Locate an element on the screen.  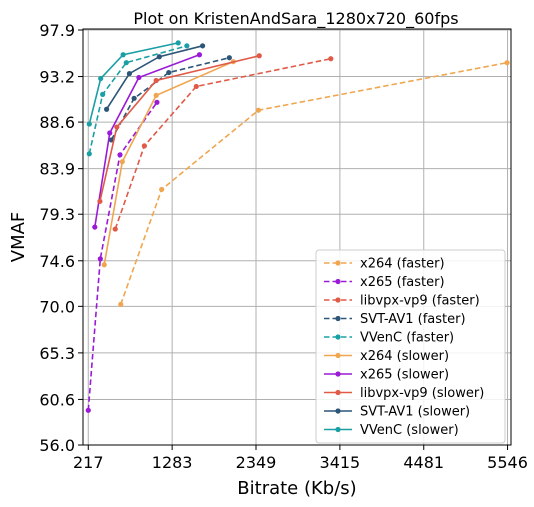
legend-entry: VVenC (slower) is located at coordinates (391, 430).